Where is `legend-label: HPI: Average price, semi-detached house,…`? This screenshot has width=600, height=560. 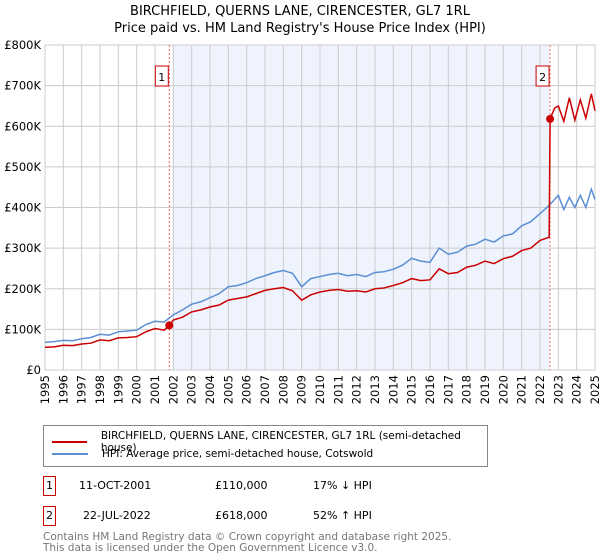
legend-label: HPI: Average price, semi-detached house,… is located at coordinates (238, 454).